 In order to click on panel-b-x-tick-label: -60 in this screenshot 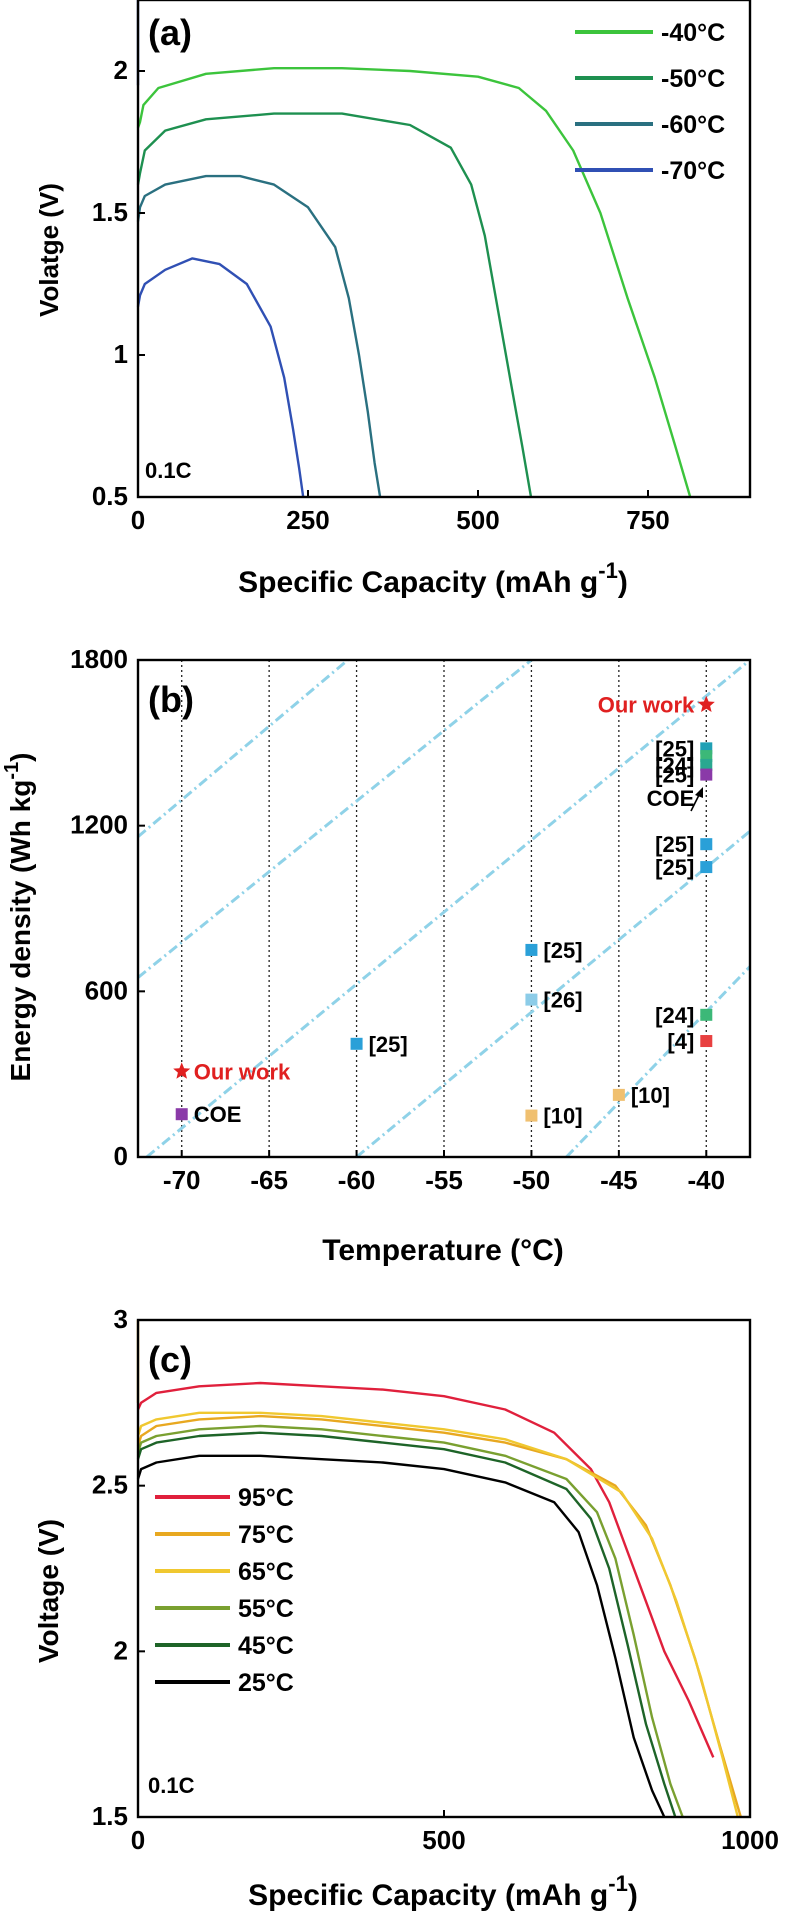, I will do `click(357, 1180)`.